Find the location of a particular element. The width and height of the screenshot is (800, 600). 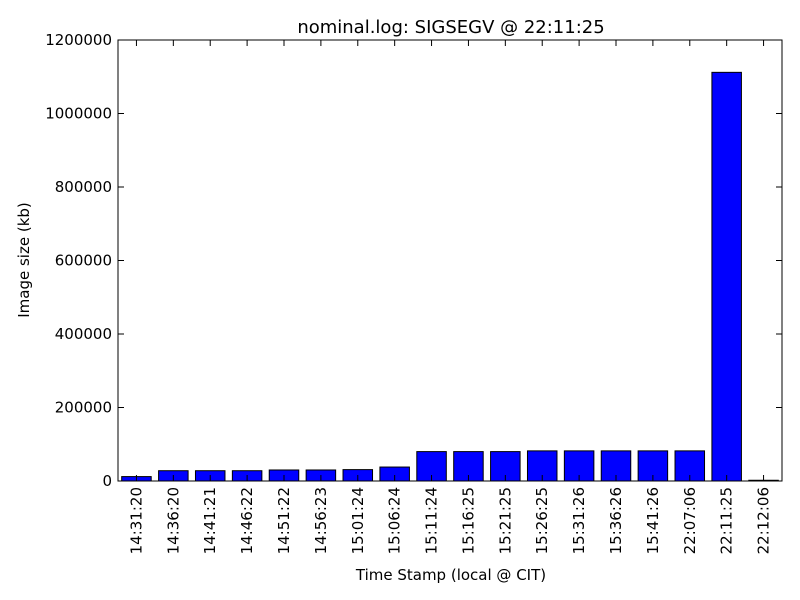

y-tick-label: 800000 is located at coordinates (83, 187).